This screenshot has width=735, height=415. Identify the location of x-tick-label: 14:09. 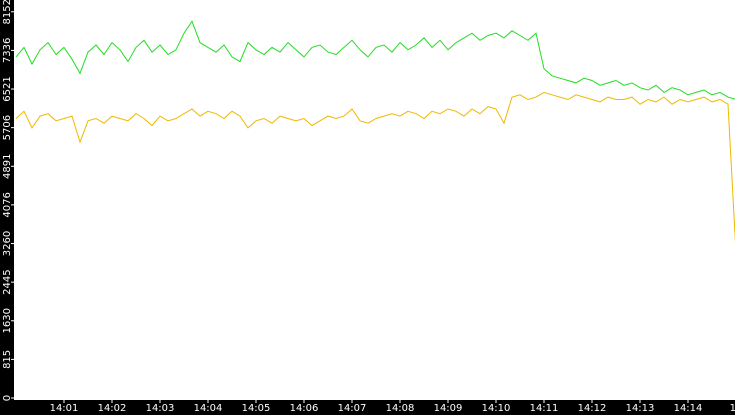
(448, 408).